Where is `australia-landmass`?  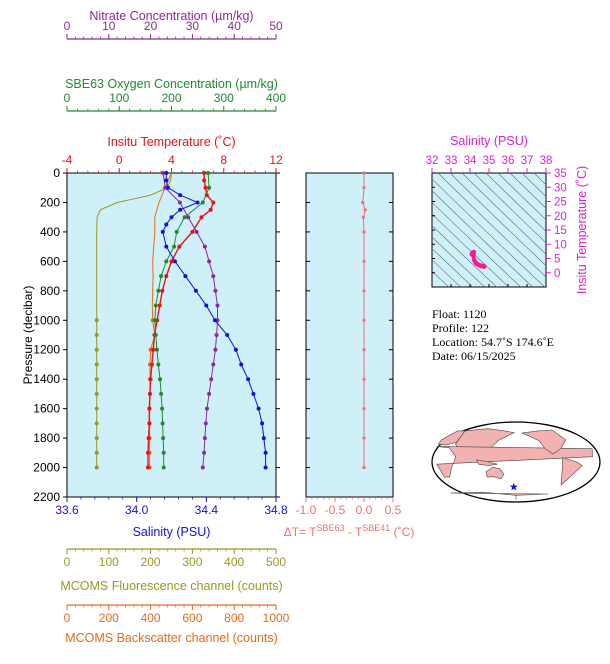 australia-landmass is located at coordinates (495, 473).